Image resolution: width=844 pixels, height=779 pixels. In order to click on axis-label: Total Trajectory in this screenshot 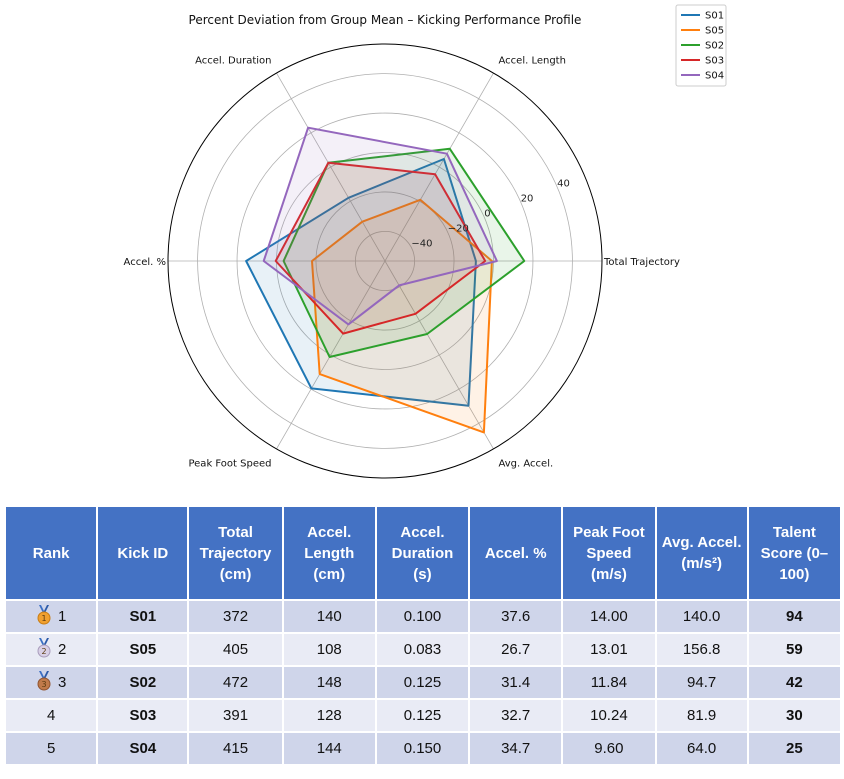, I will do `click(641, 262)`.